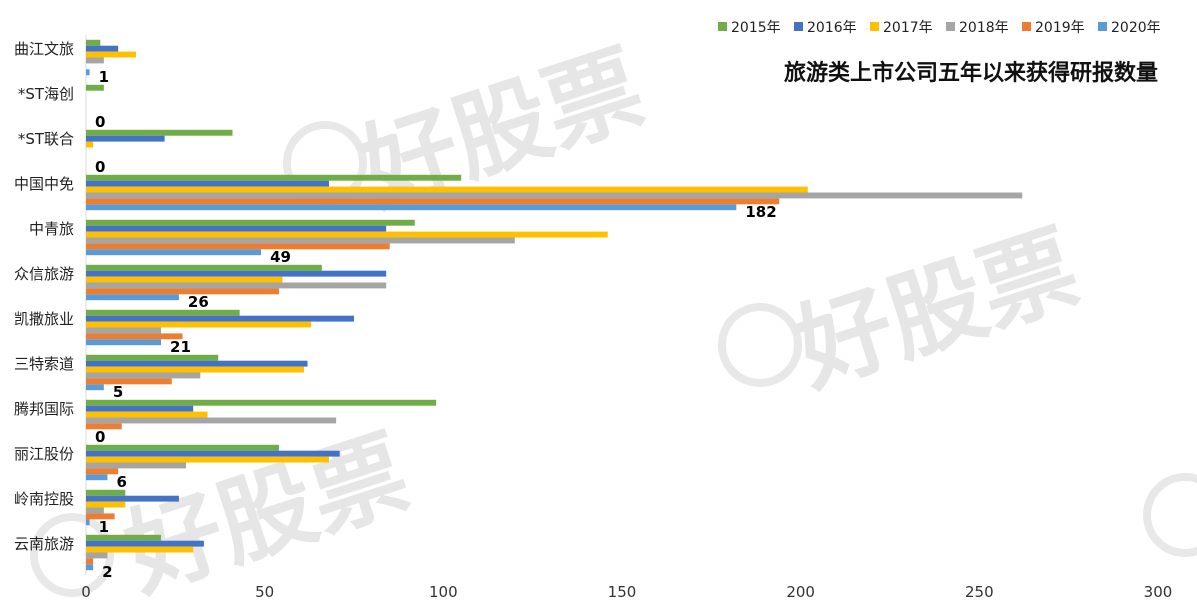 Image resolution: width=1197 pixels, height=612 pixels. What do you see at coordinates (979, 592) in the screenshot?
I see `x-tick-label: 250` at bounding box center [979, 592].